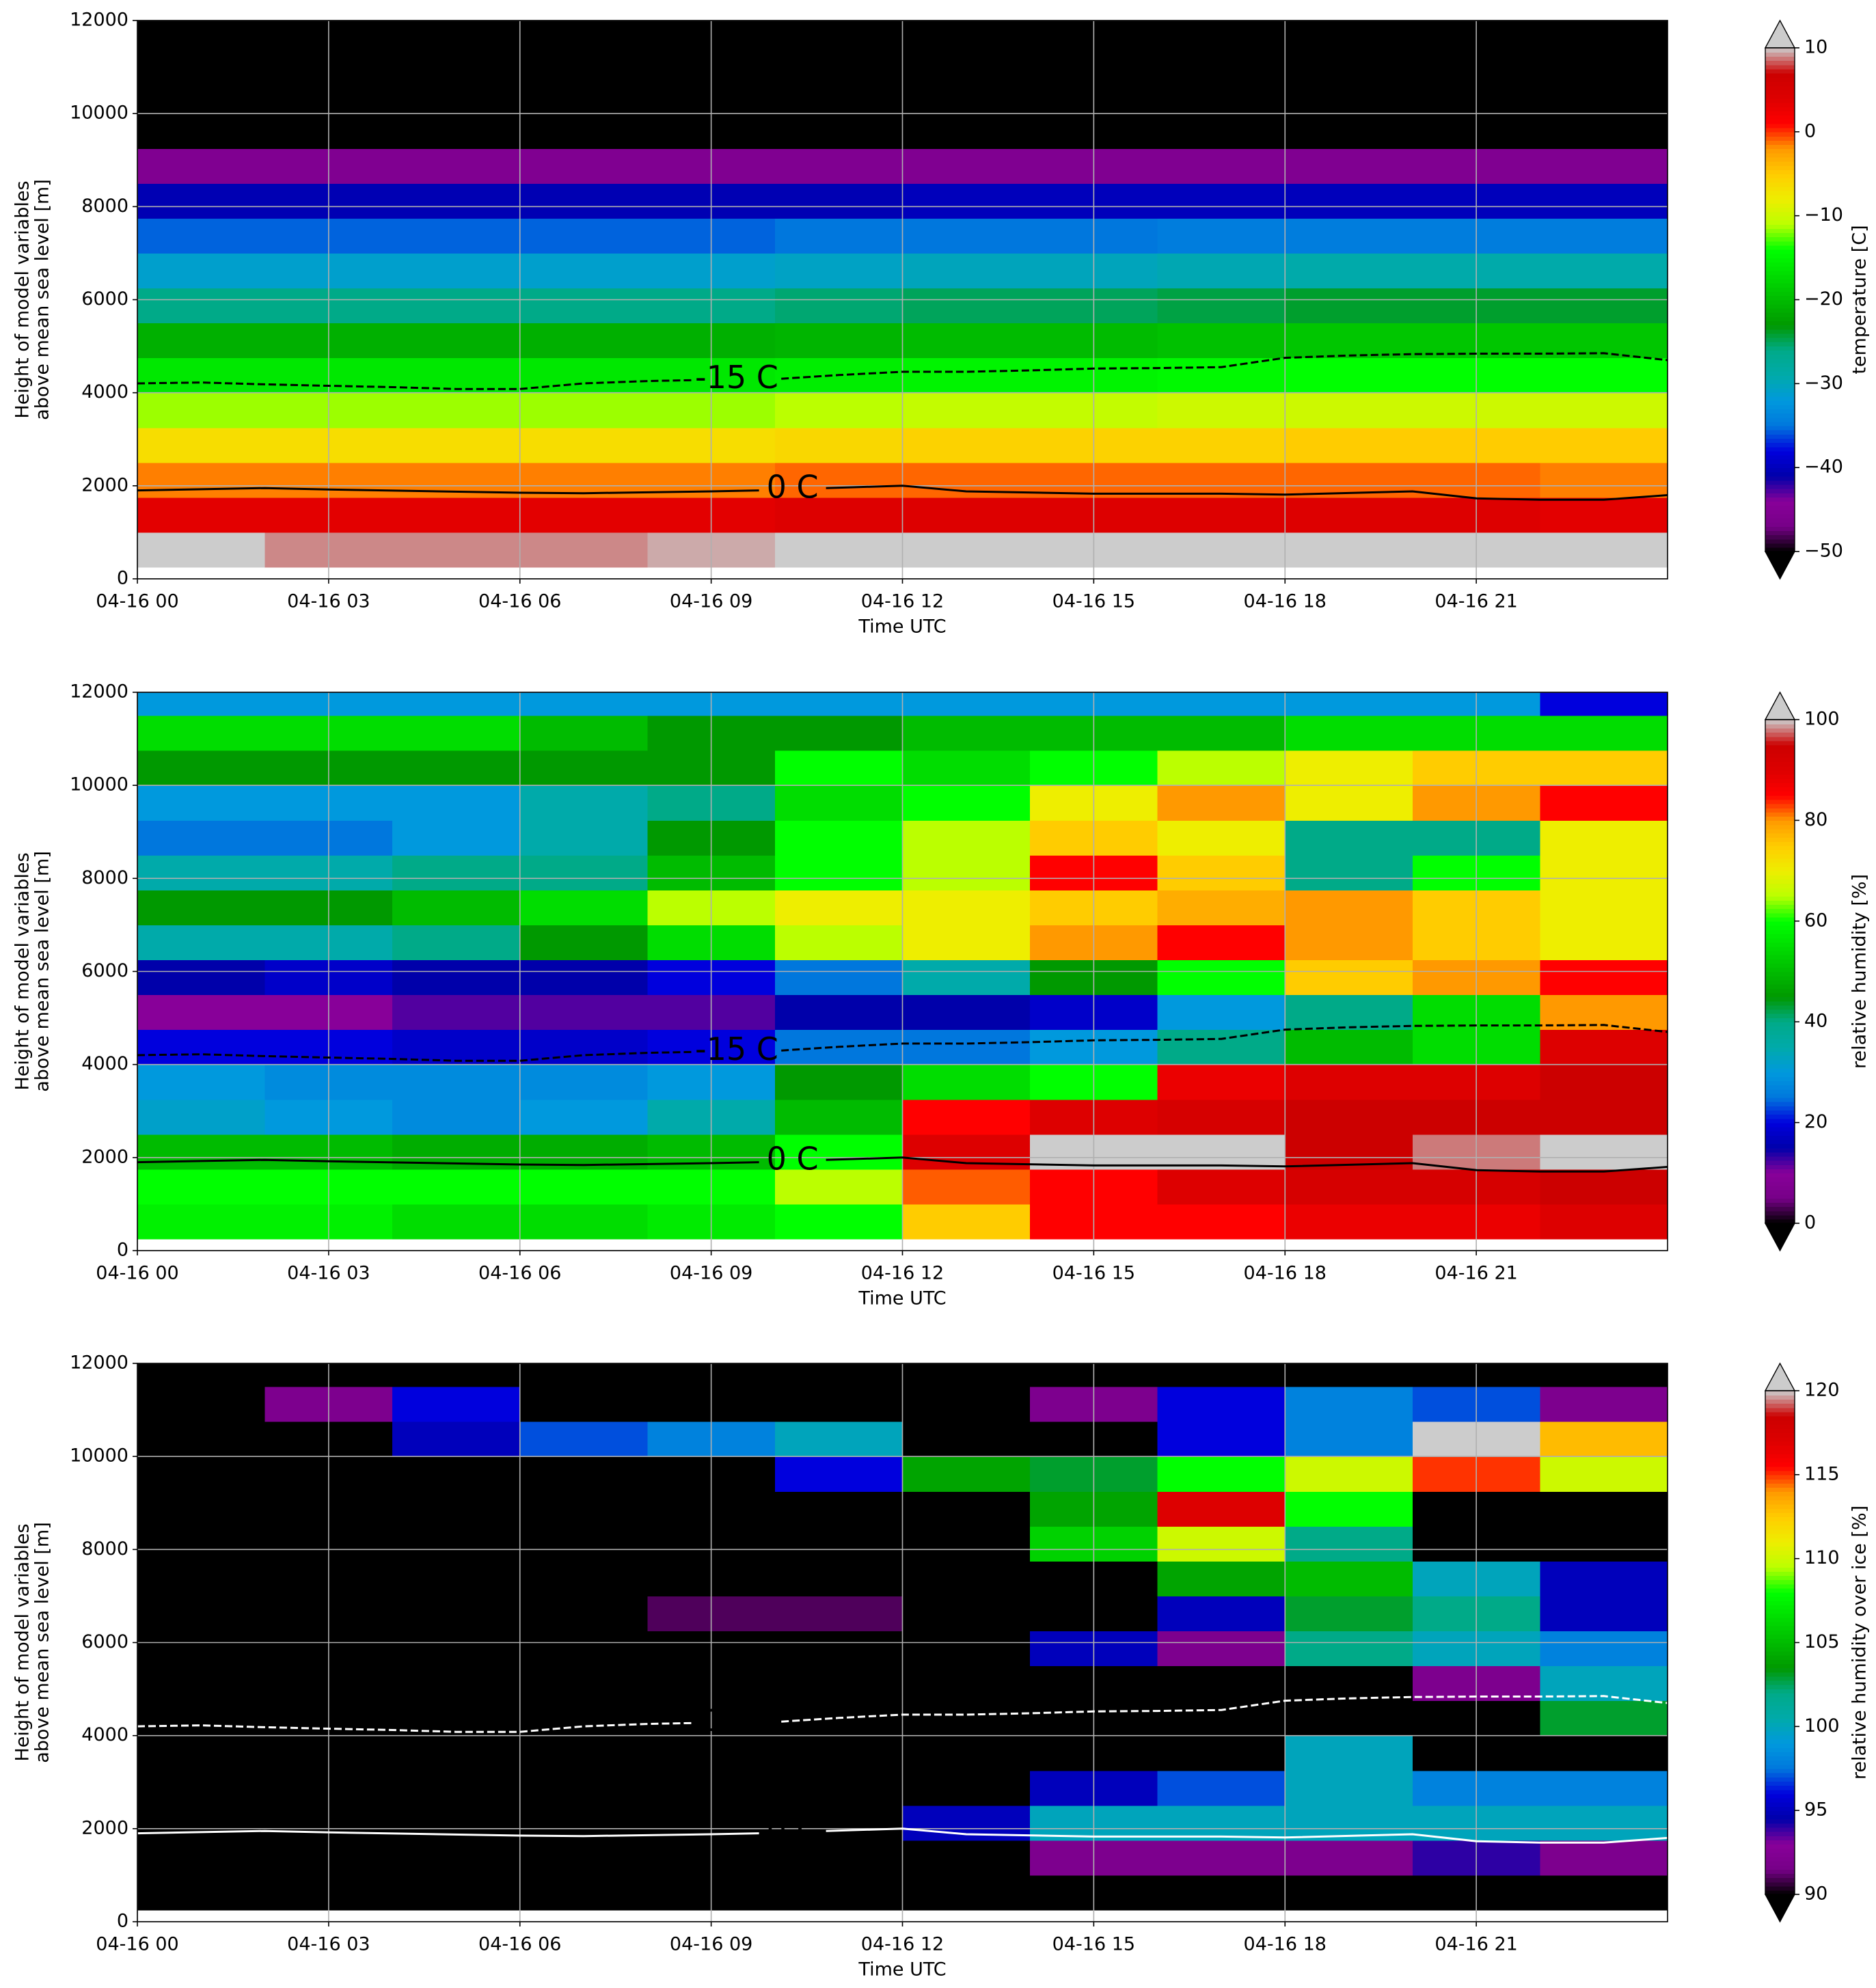  I want to click on colorbar-extend-under, so click(1780, 565).